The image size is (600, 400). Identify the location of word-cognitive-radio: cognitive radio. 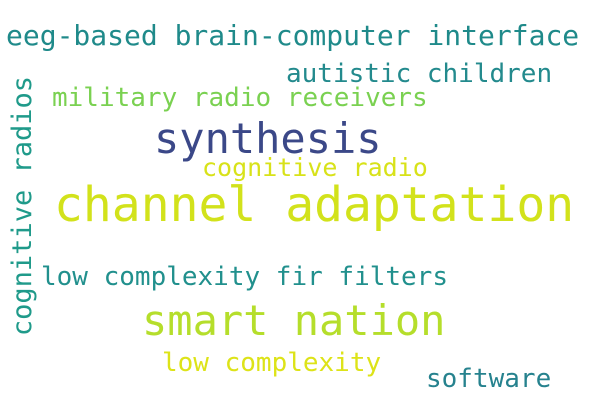
(315, 167).